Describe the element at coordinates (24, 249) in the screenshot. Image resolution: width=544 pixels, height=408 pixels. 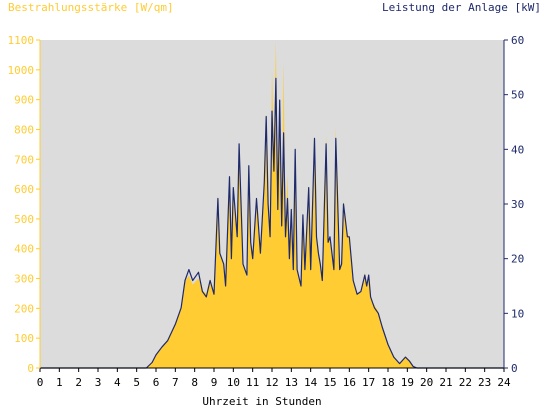
I see `left-tick-label: 400` at that location.